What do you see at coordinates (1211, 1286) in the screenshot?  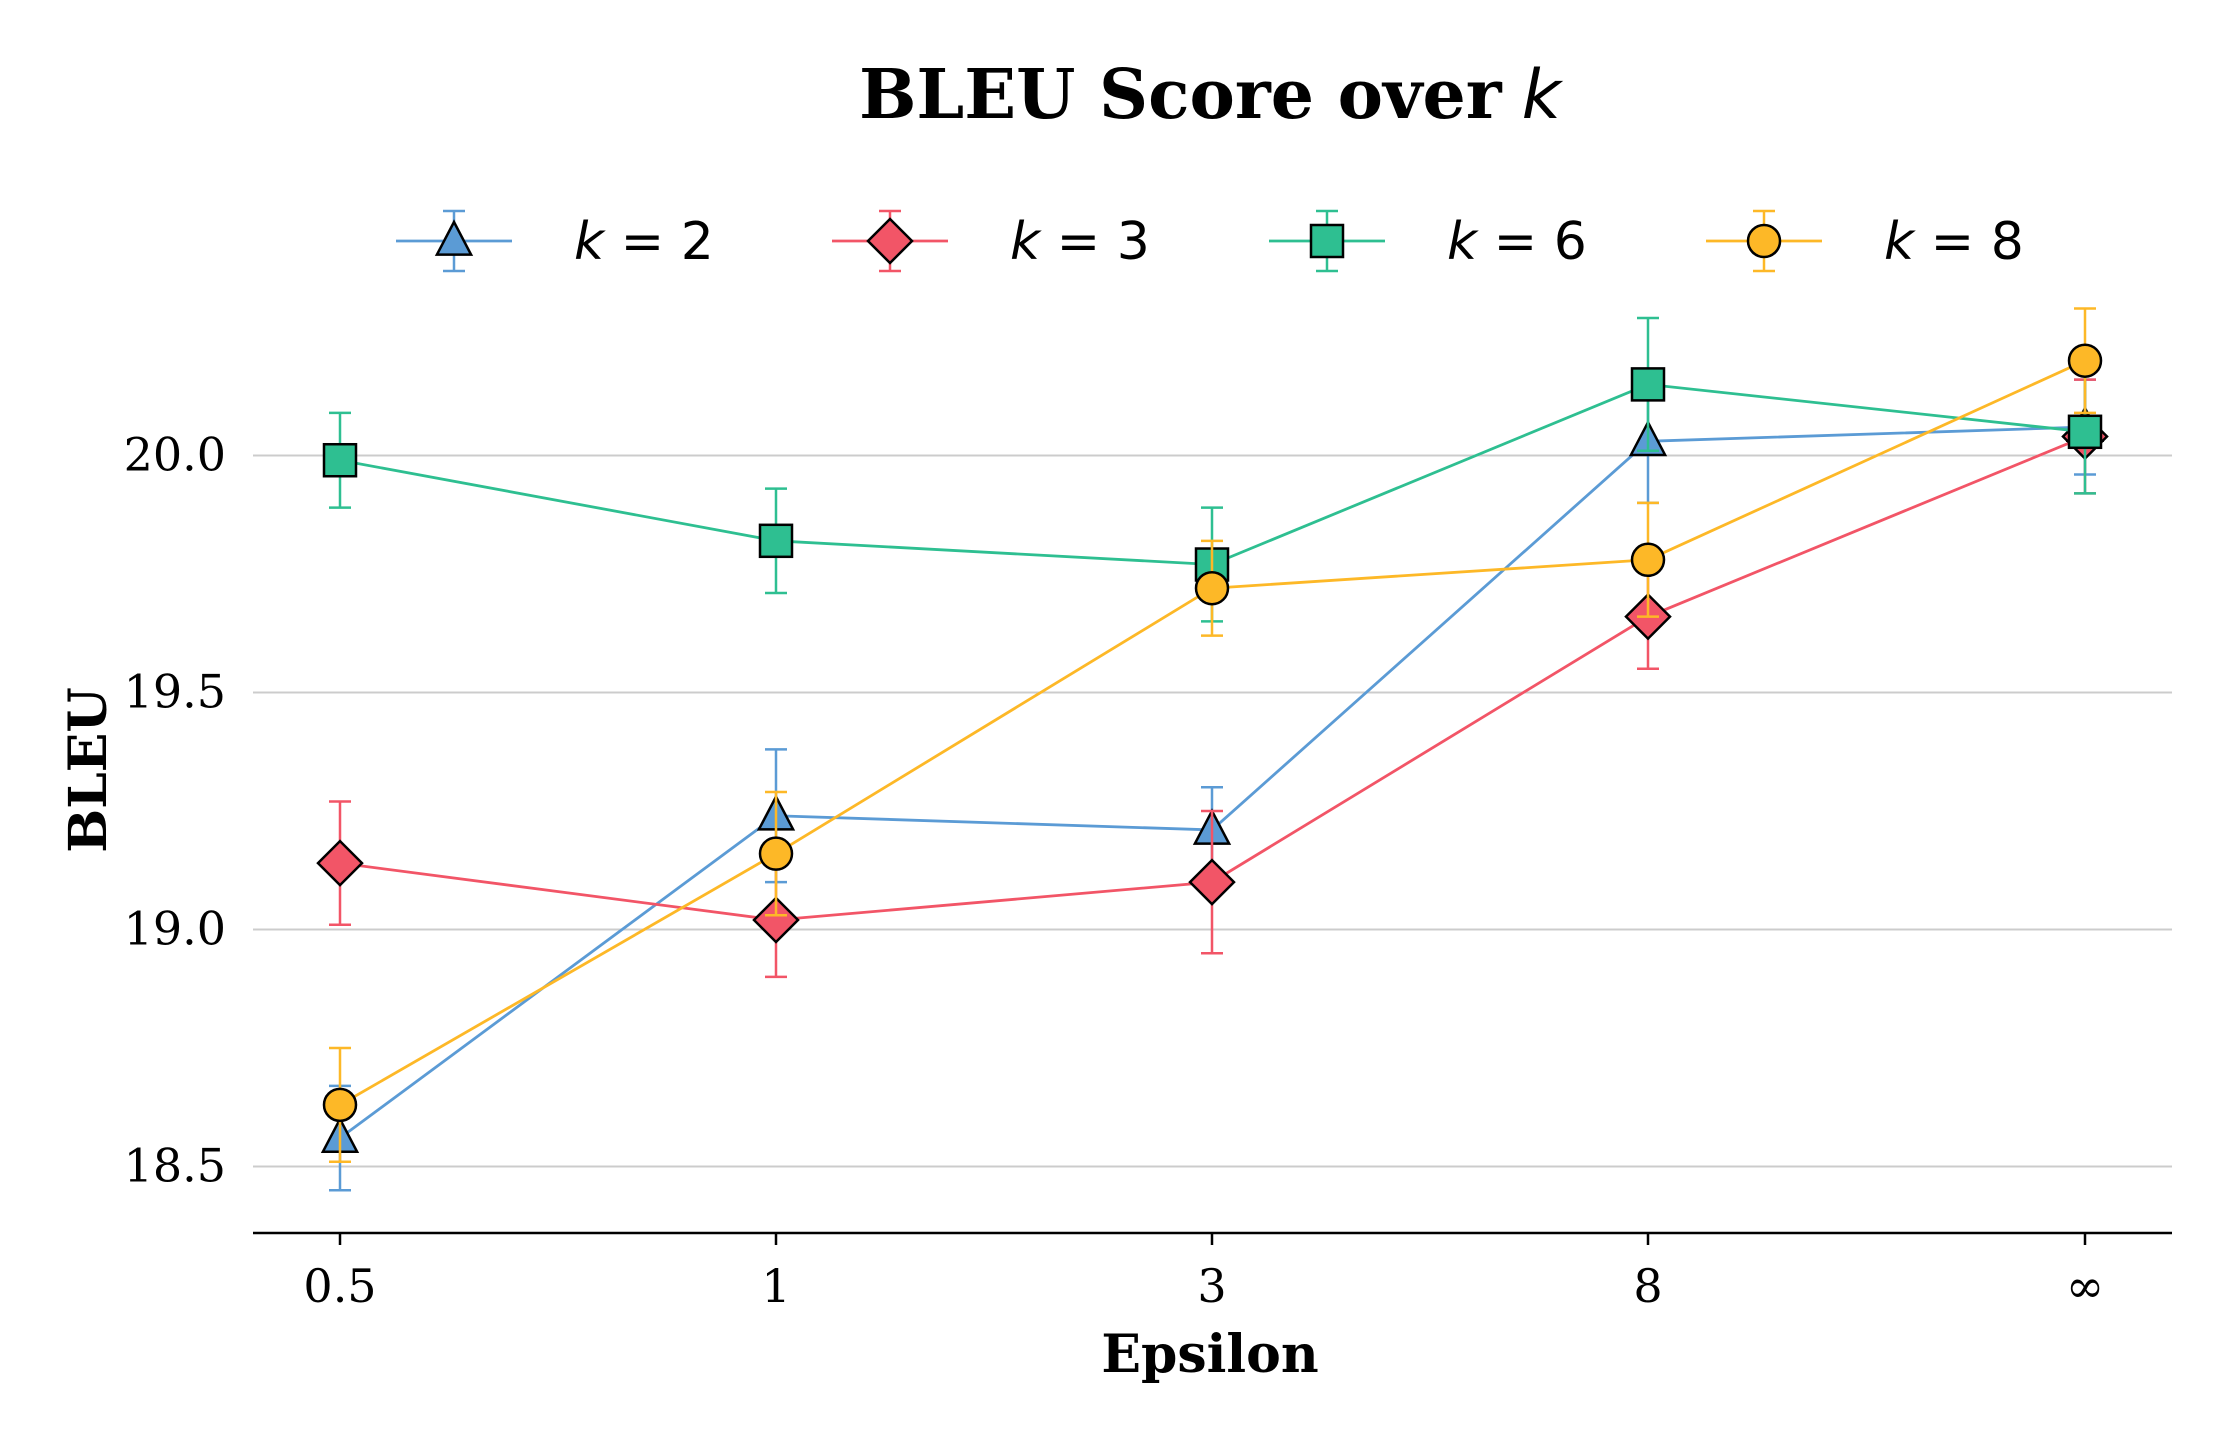 I see `x-tick-label: 3` at bounding box center [1211, 1286].